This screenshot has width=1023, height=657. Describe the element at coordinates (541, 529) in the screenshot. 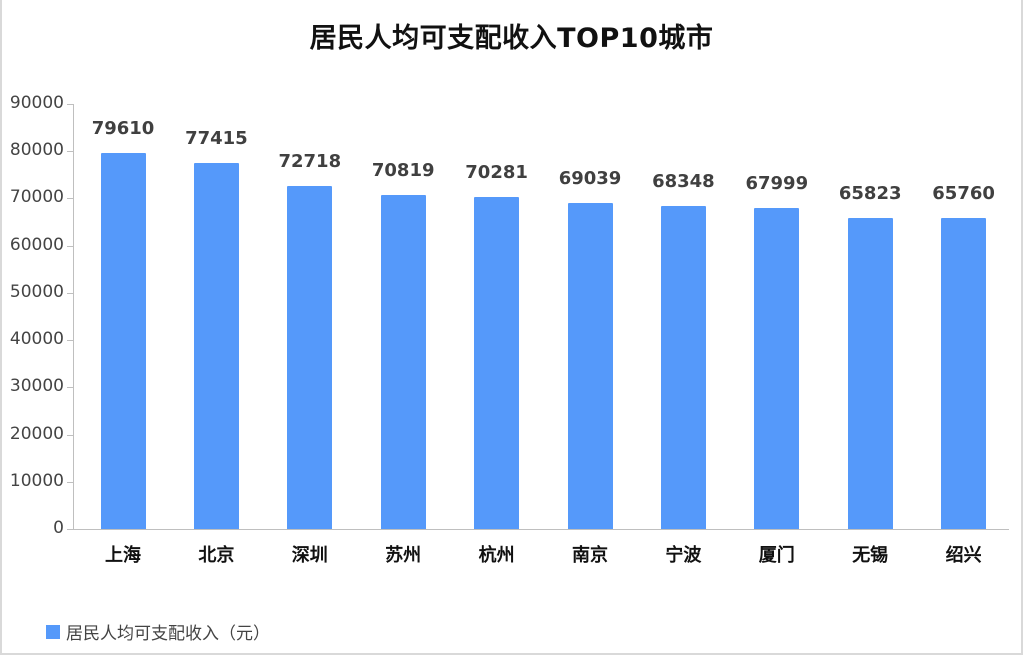

I see `x-axis-line` at that location.